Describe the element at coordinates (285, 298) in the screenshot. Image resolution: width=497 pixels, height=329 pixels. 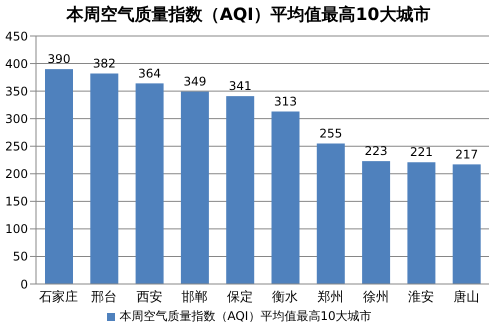
I see `x-tick-label: 衡水` at that location.